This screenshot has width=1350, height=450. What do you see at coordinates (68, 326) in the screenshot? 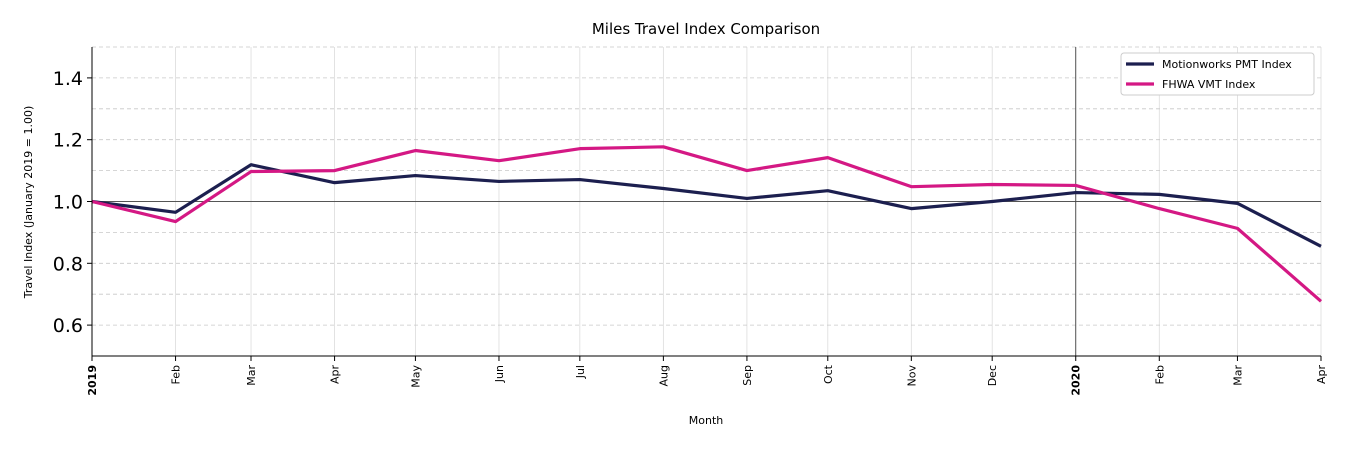
I see `y-tick-label: 0.6` at bounding box center [68, 326].